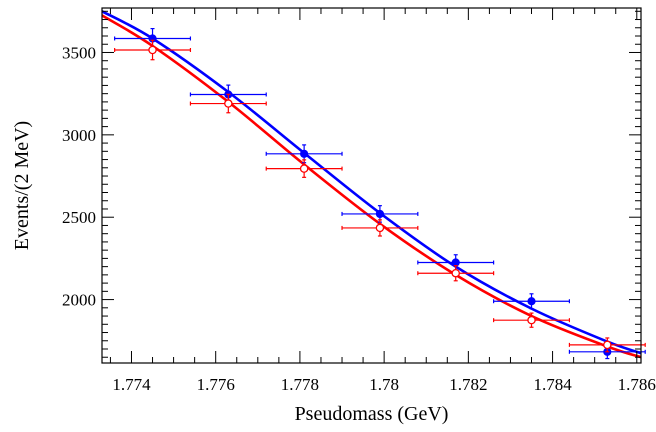  What do you see at coordinates (552, 384) in the screenshot?
I see `x-tick-label: 1.784` at bounding box center [552, 384].